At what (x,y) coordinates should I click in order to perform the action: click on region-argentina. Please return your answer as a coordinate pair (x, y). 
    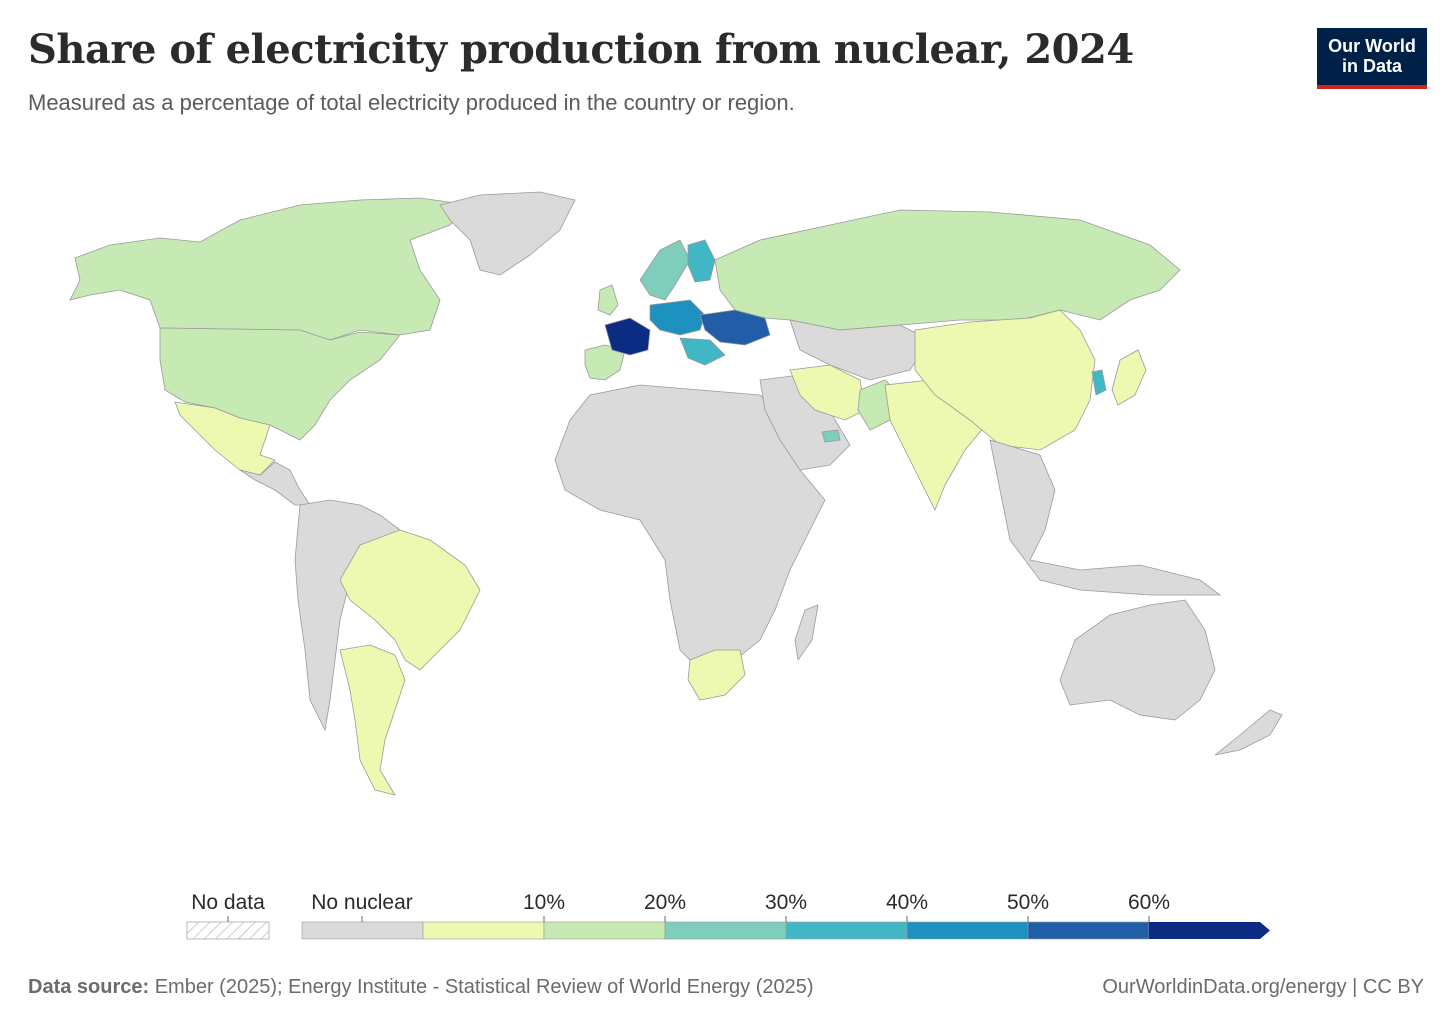
    Looking at the image, I should click on (372, 720).